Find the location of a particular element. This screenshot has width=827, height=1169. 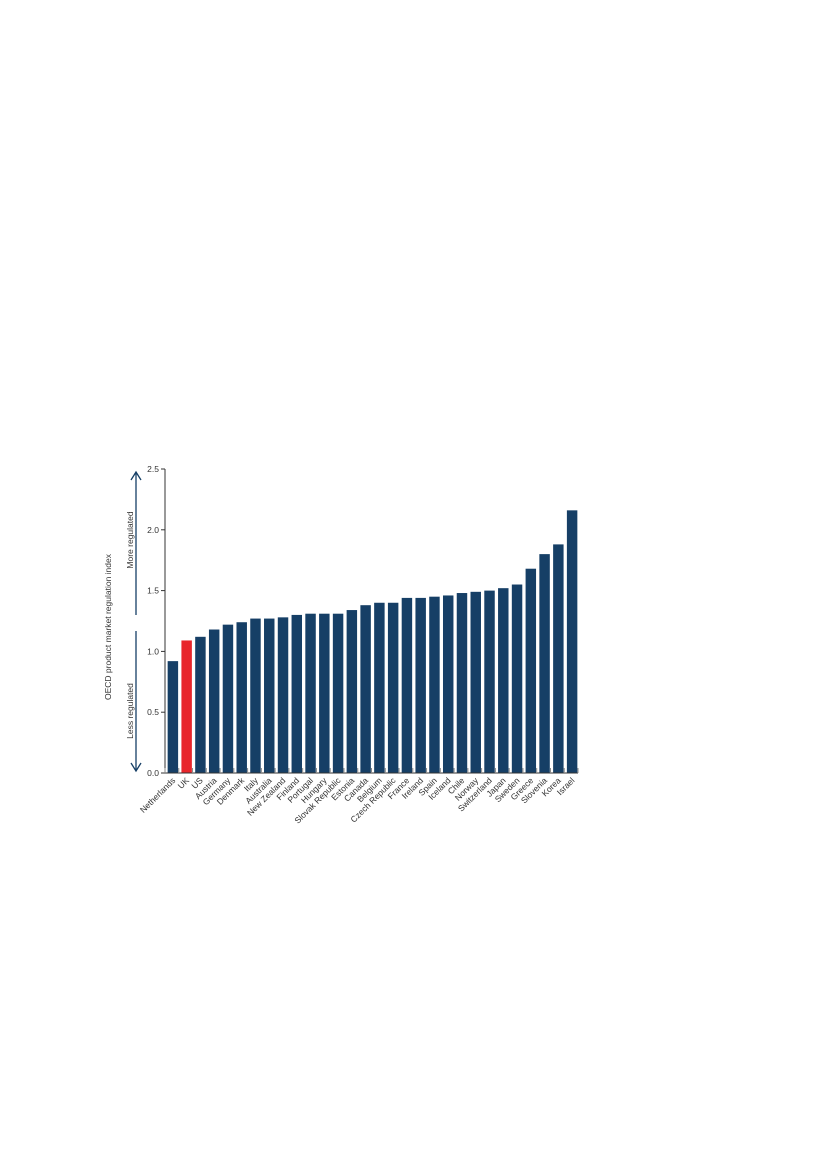

more-regulated-arrow is located at coordinates (136, 542).